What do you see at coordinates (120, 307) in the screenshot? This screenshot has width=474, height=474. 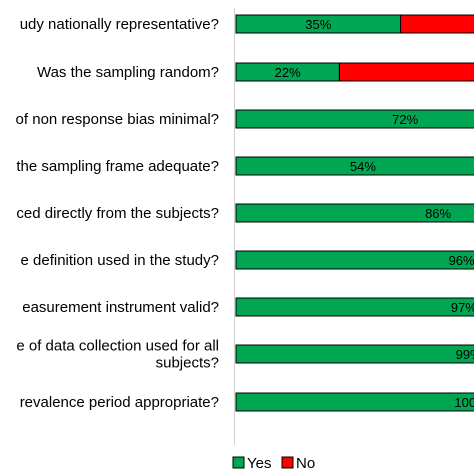 I see `category-label: easurement instrument valid?` at bounding box center [120, 307].